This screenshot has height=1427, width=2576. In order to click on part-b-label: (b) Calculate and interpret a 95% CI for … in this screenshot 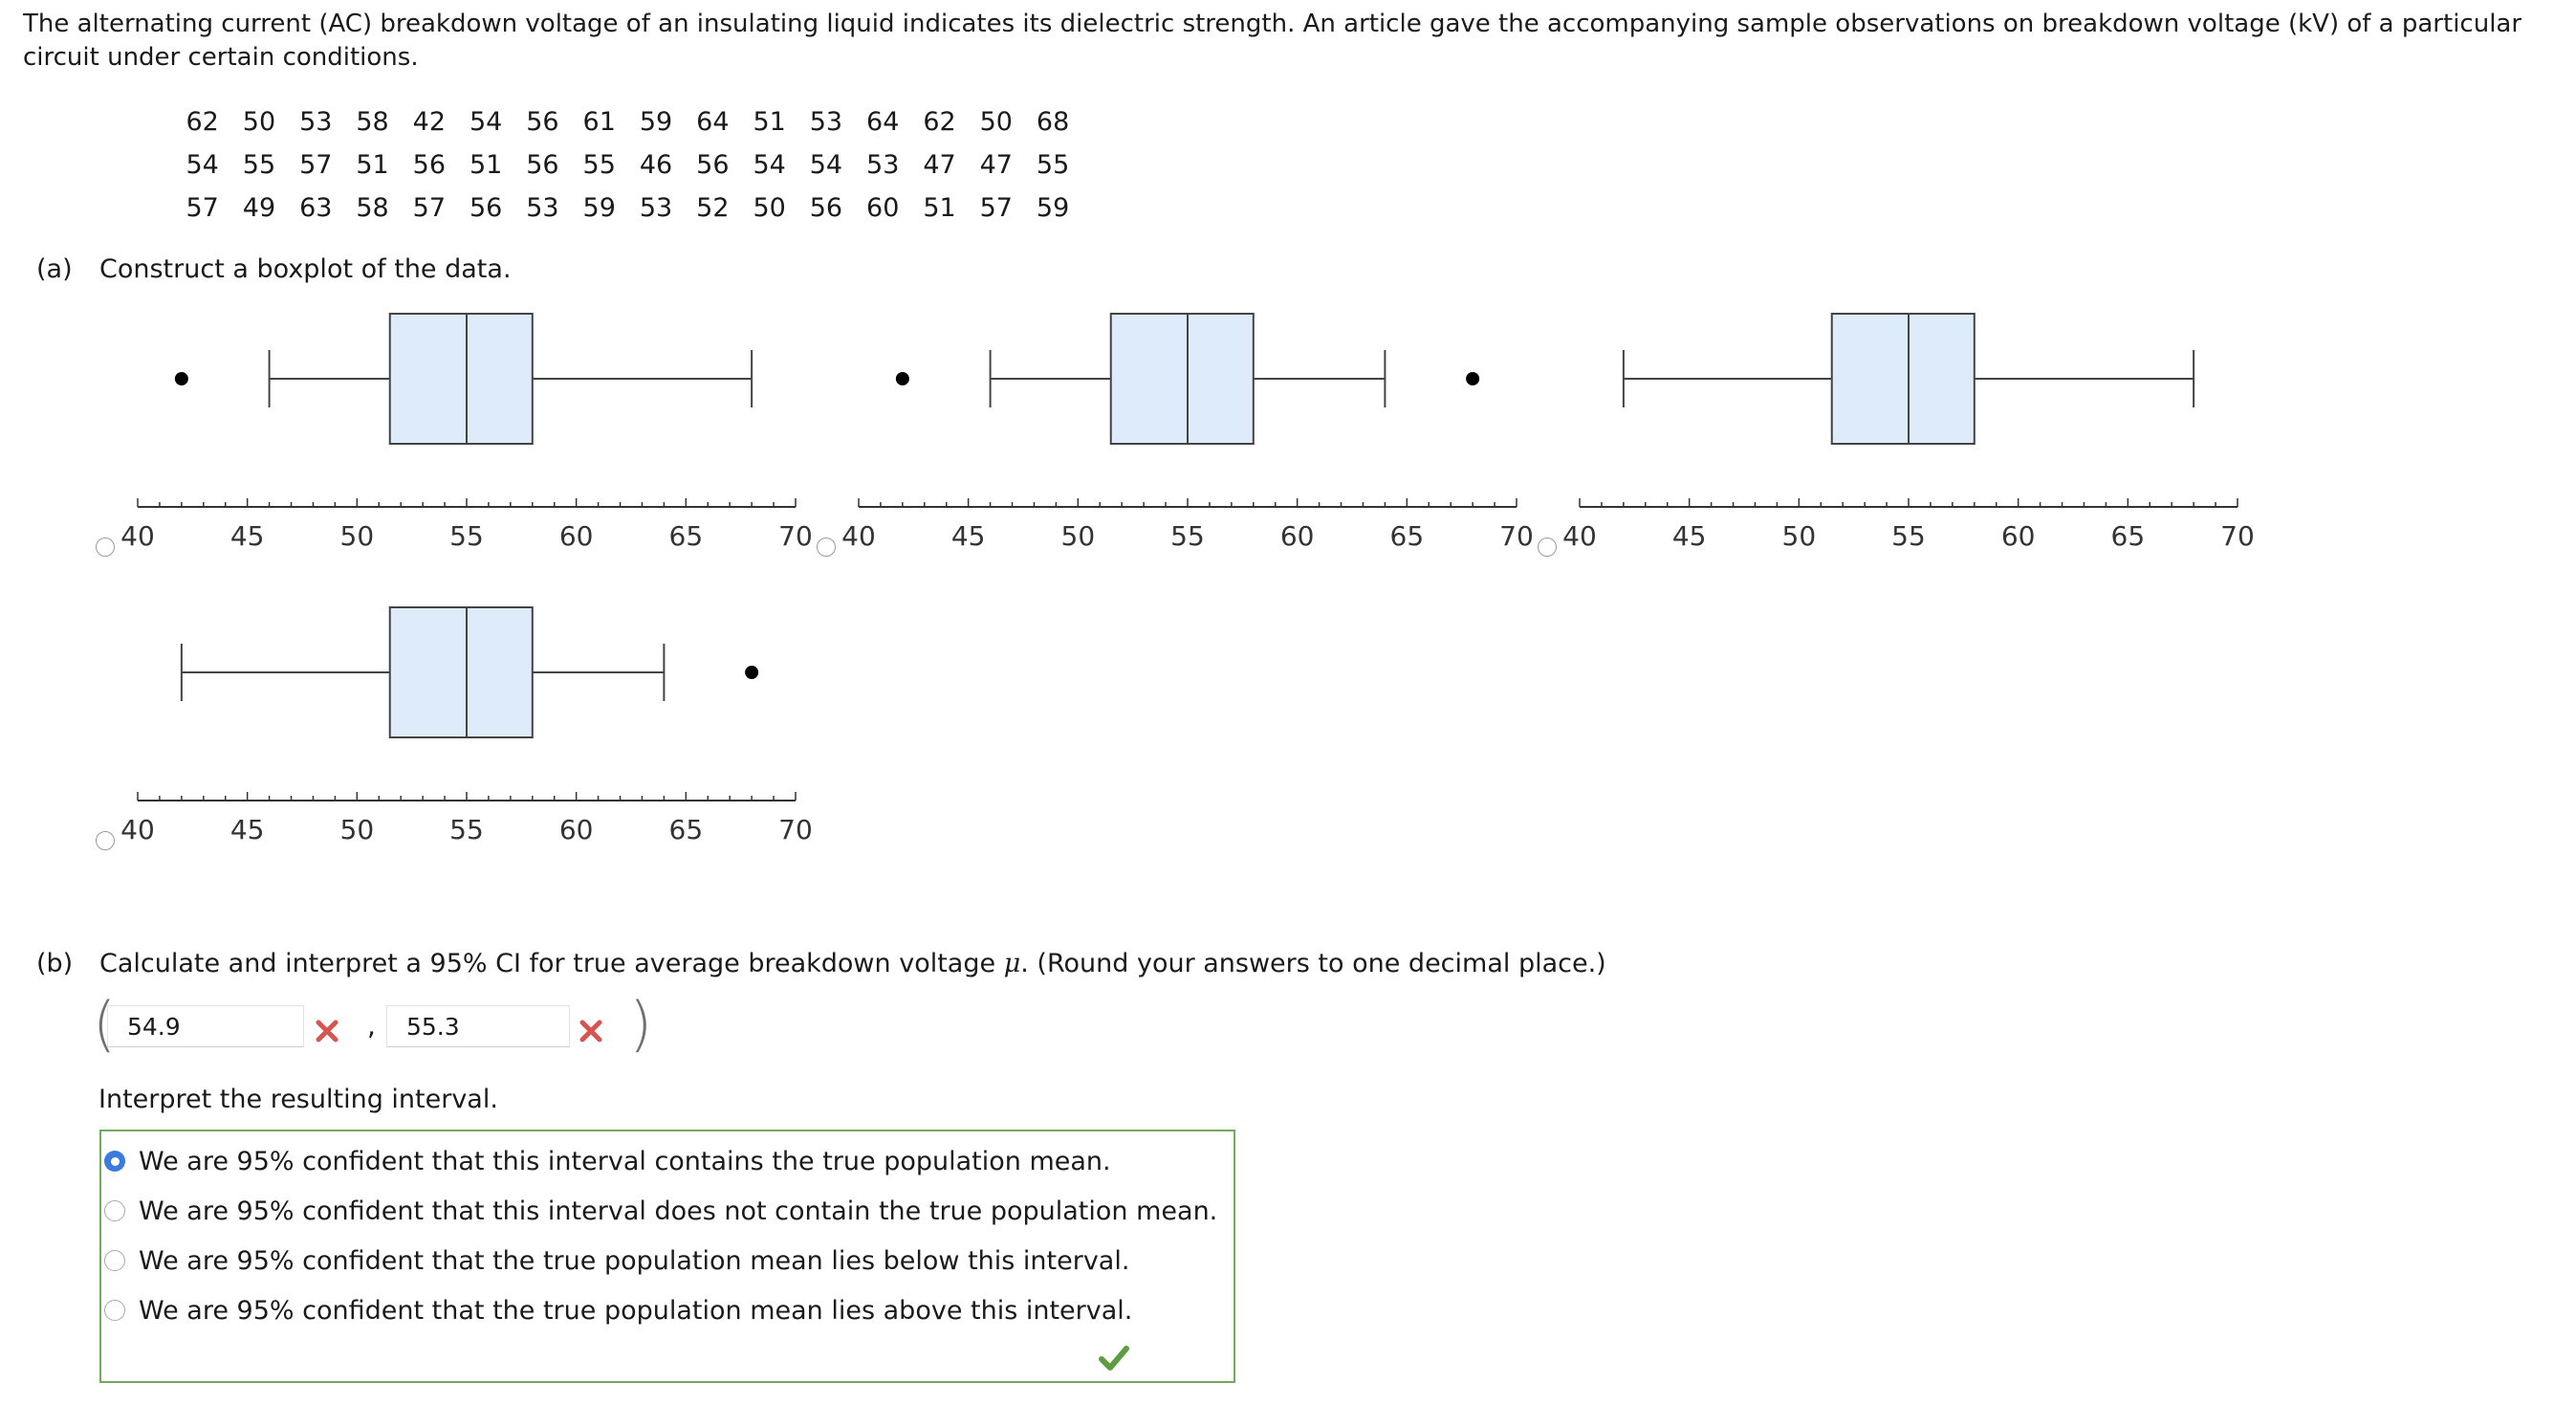, I will do `click(821, 964)`.